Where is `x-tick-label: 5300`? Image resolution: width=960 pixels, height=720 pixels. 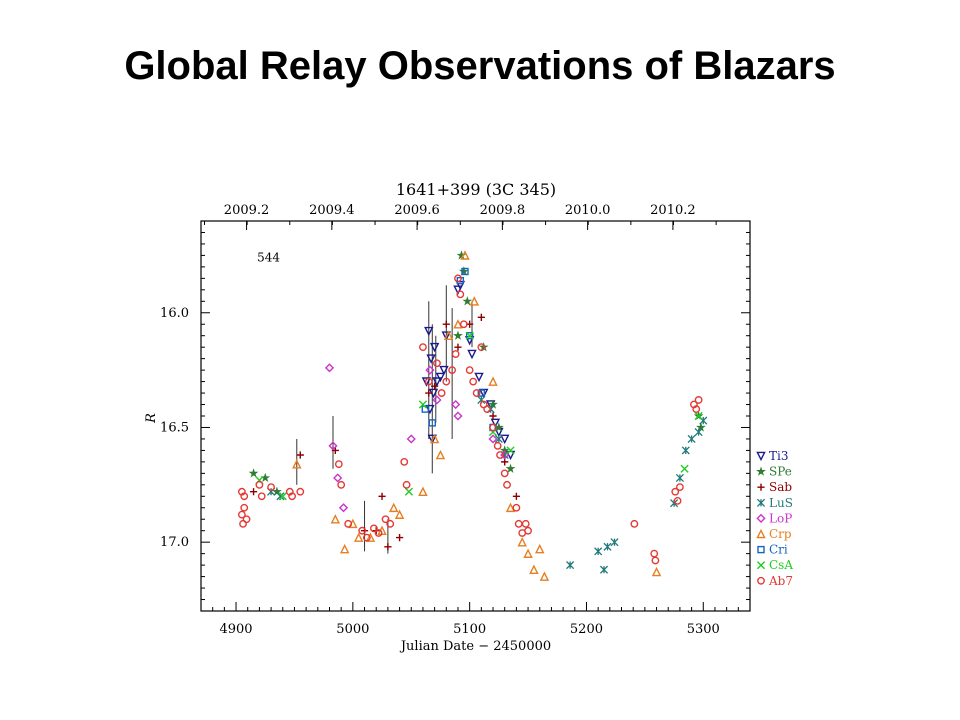 x-tick-label: 5300 is located at coordinates (703, 629).